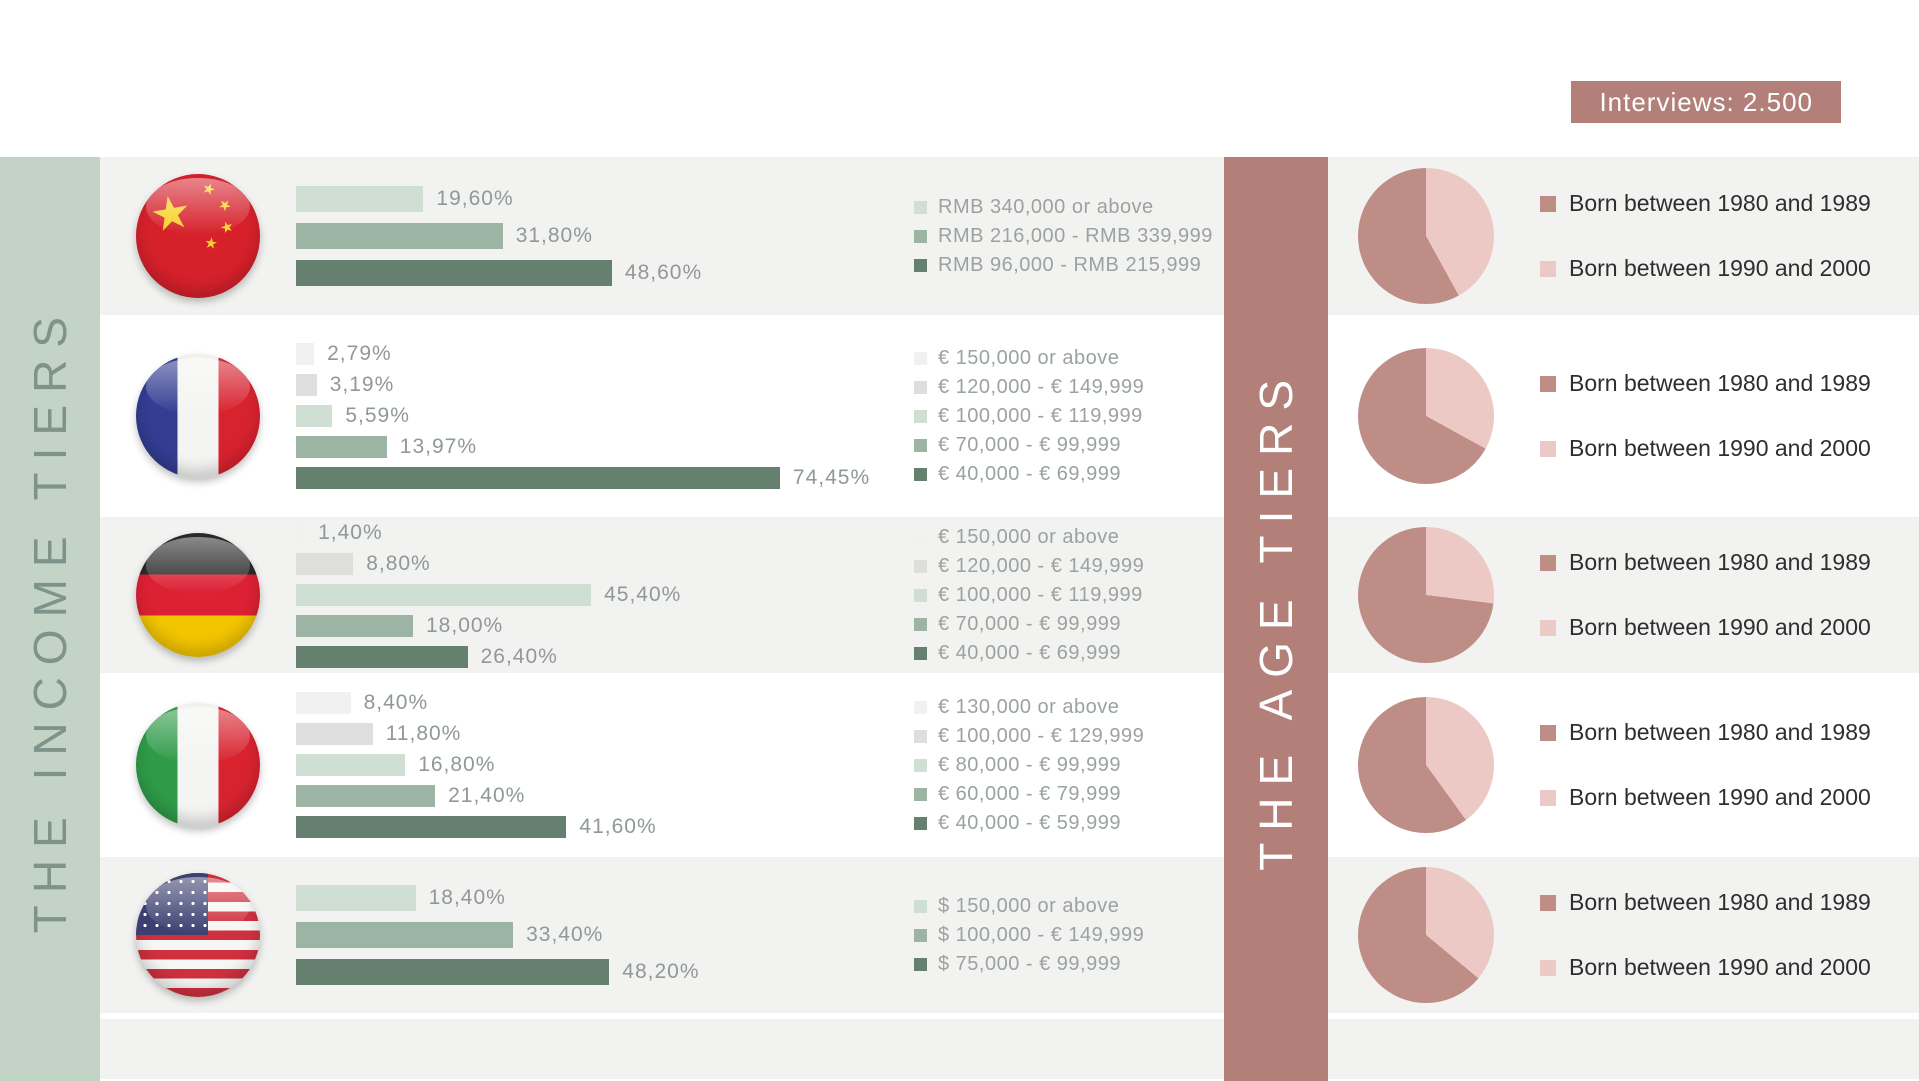 The image size is (1919, 1081). Describe the element at coordinates (565, 934) in the screenshot. I see `income-bar-value: 33,40%` at that location.